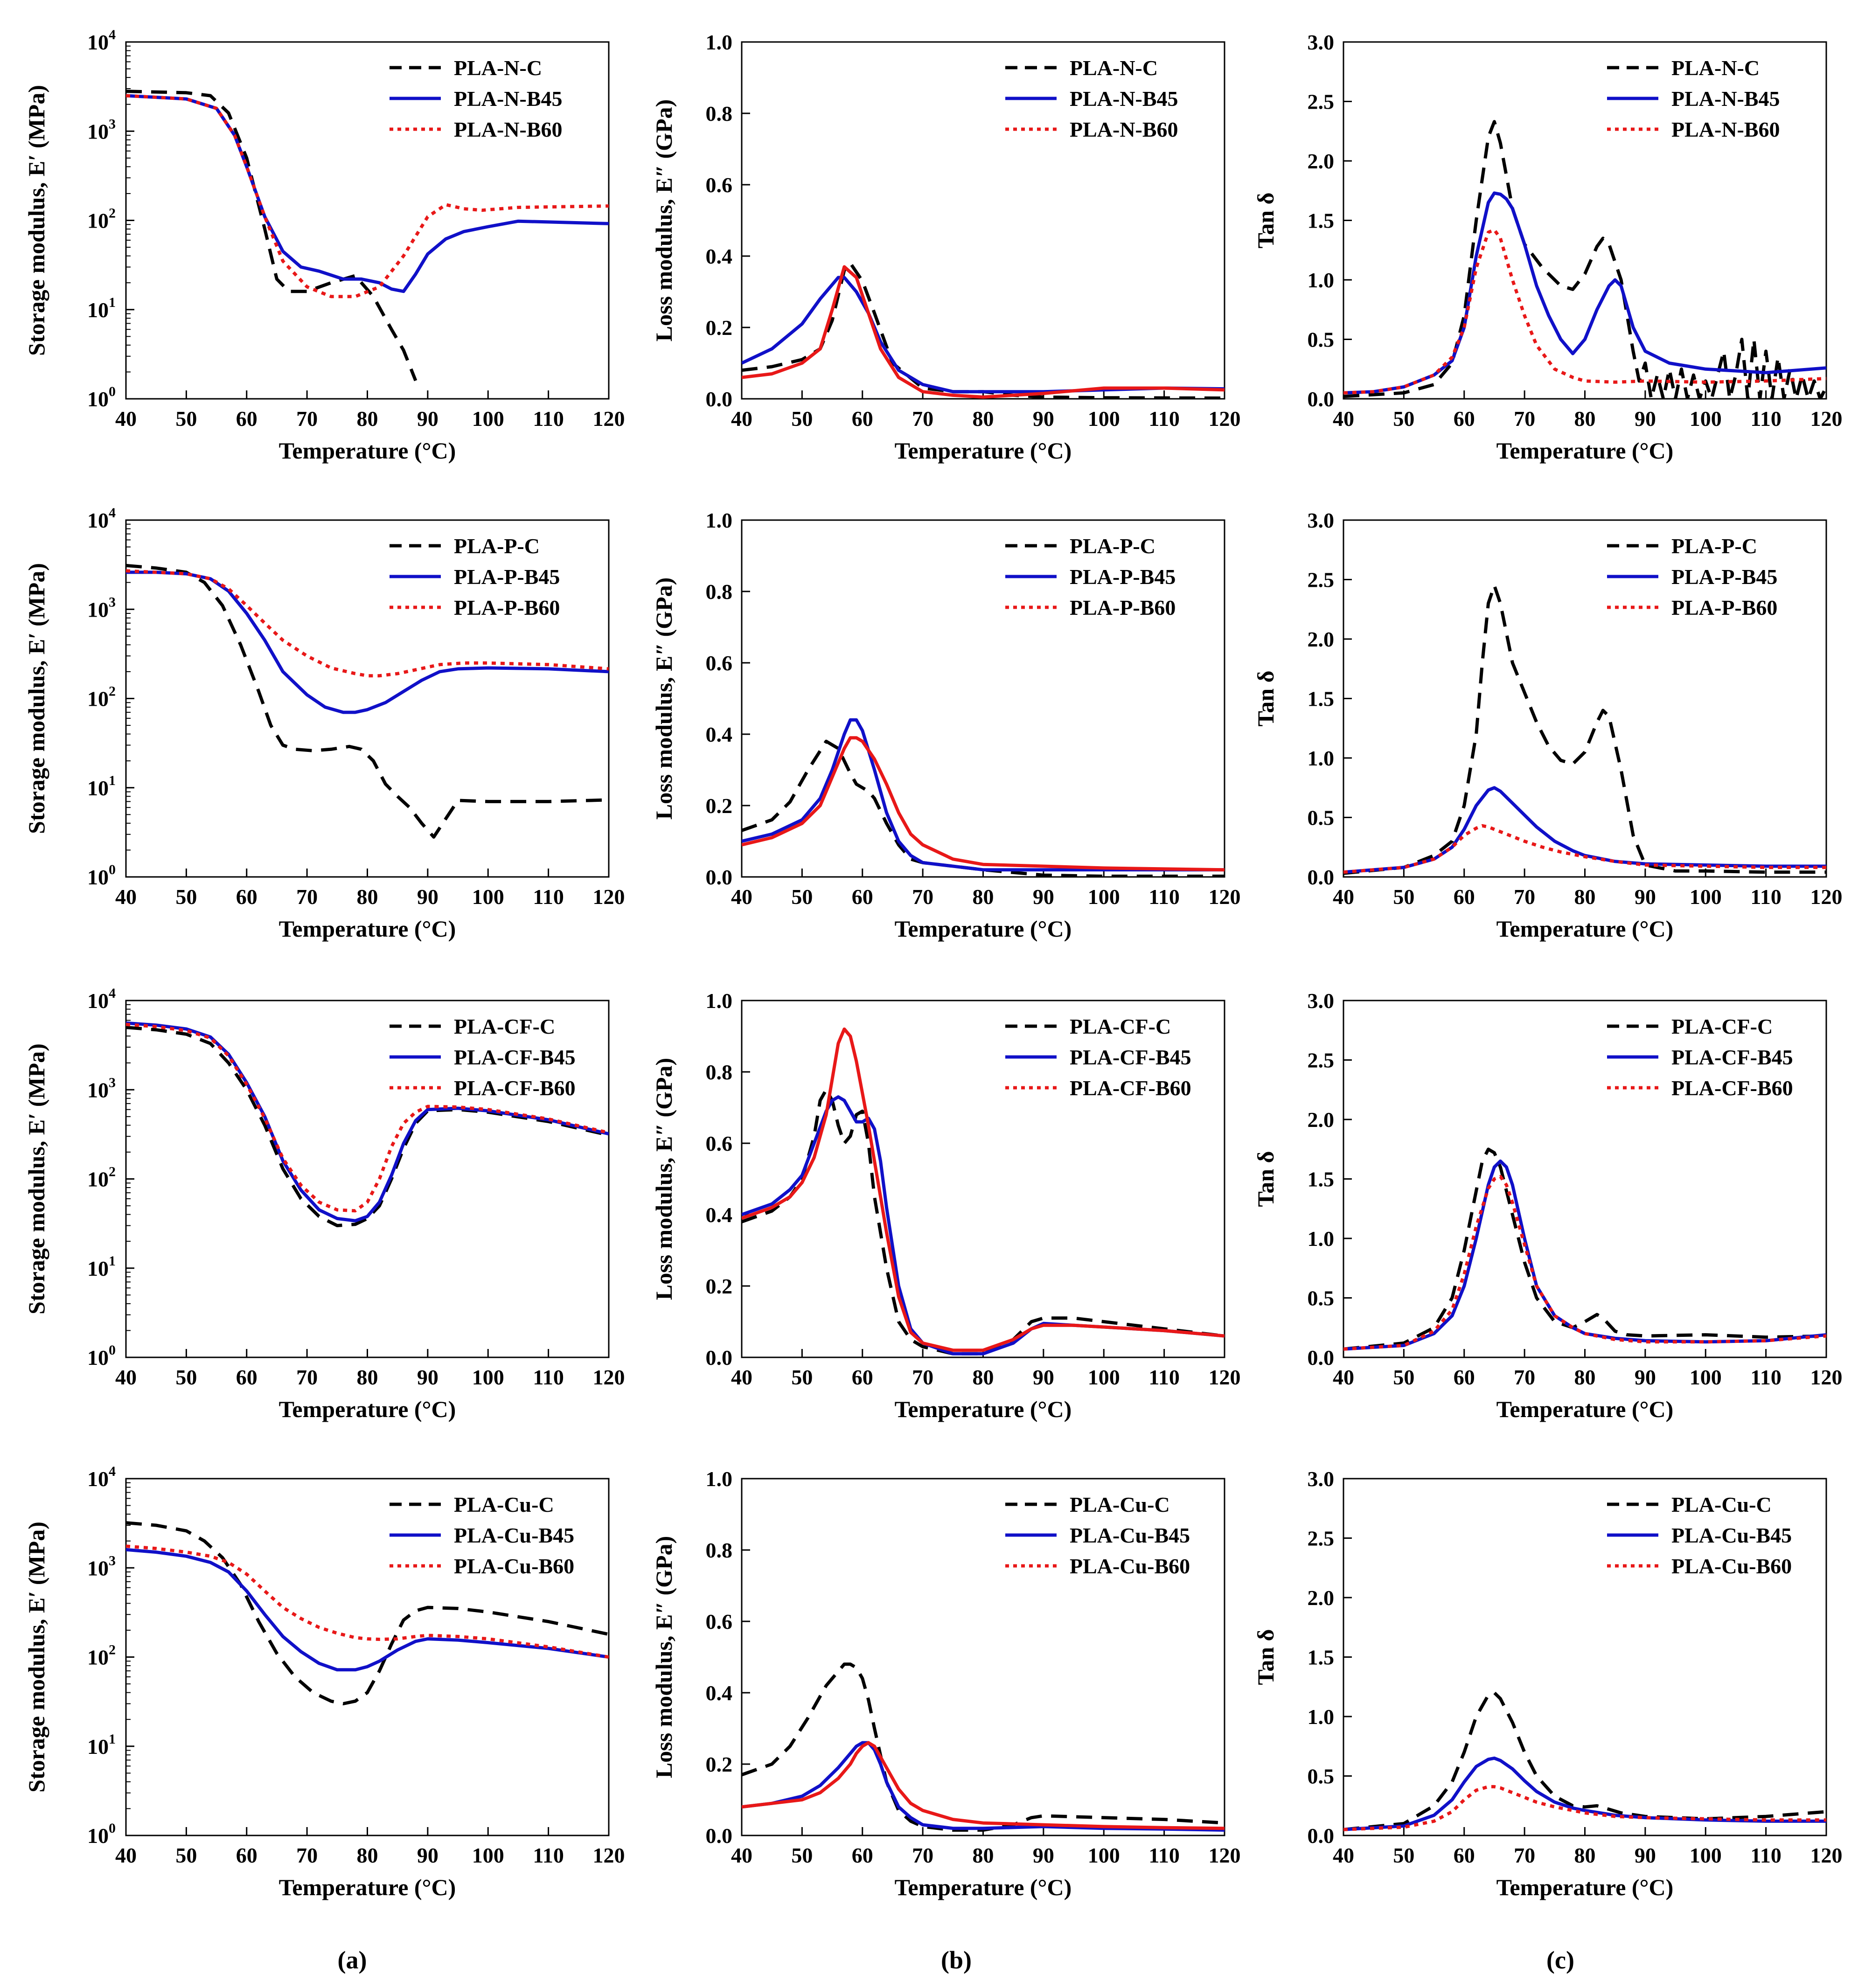 Image resolution: width=1865 pixels, height=1988 pixels. I want to click on y-axis-title: Storage modulus, E′ (MPa), so click(36, 1658).